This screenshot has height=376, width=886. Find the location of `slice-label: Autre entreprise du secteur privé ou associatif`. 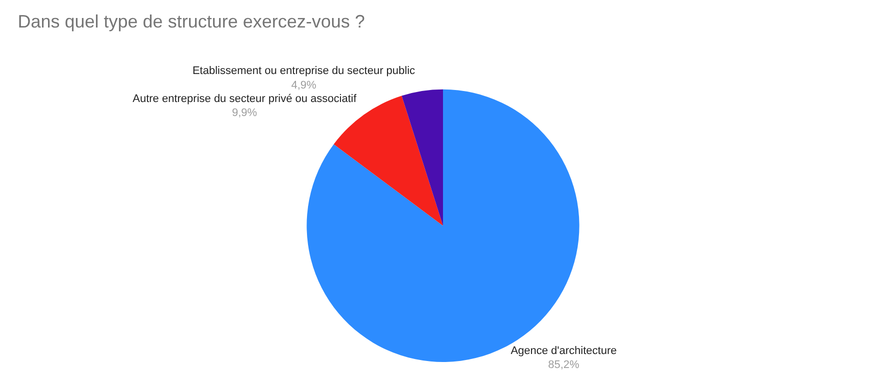

slice-label: Autre entreprise du secteur privé ou associatif is located at coordinates (245, 98).